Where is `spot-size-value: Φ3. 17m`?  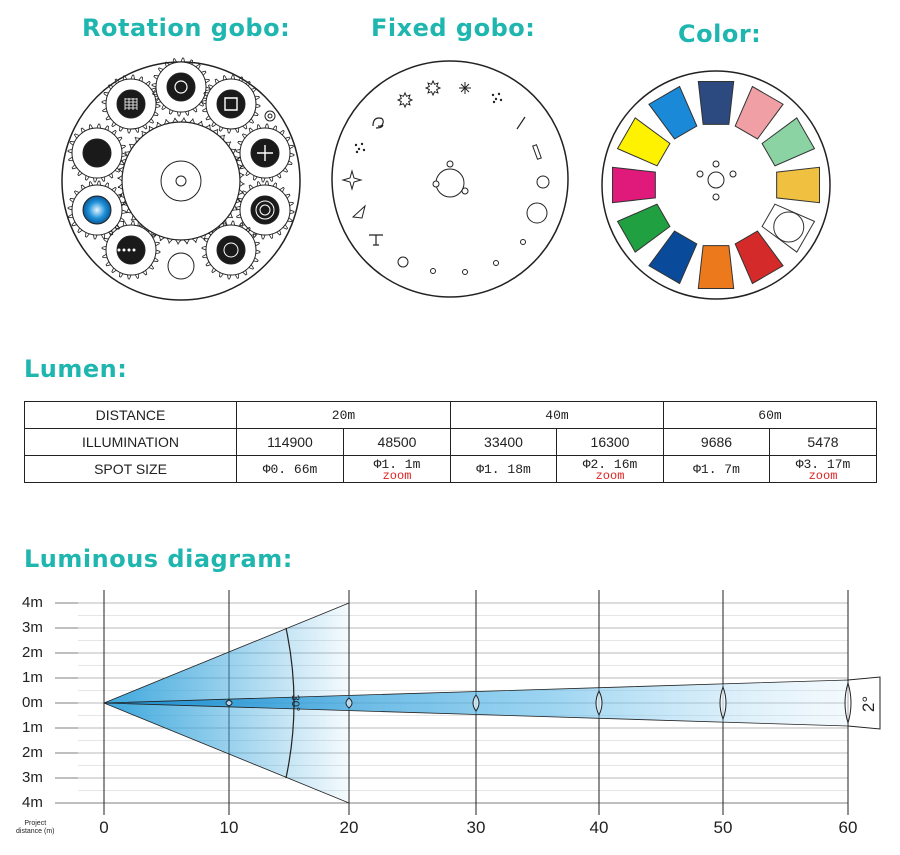
spot-size-value: Φ3. 17m is located at coordinates (823, 464).